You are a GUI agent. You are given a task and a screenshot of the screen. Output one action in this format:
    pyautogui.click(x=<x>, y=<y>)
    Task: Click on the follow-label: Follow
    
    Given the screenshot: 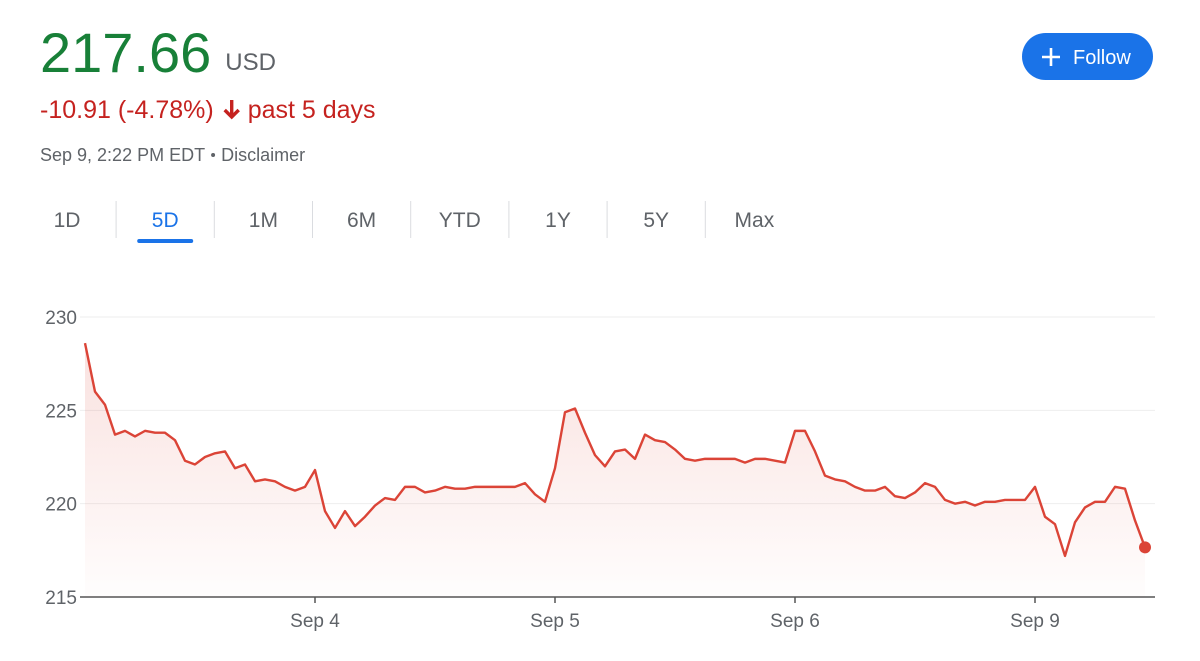 What is the action you would take?
    pyautogui.click(x=1102, y=58)
    